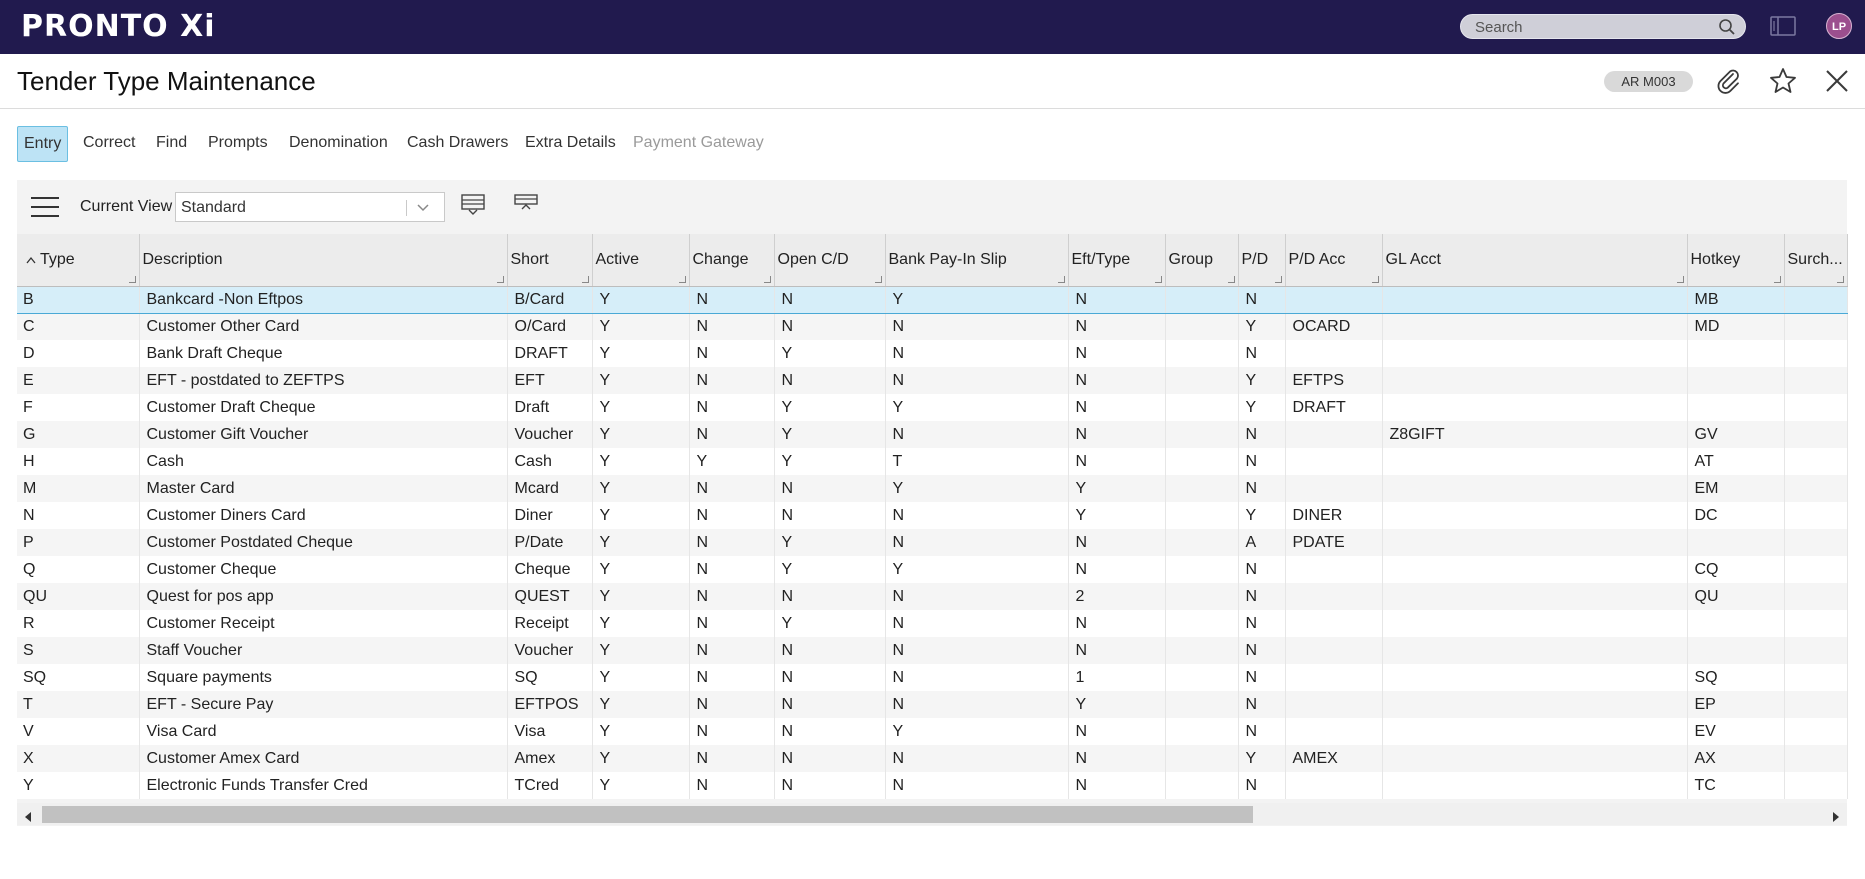  What do you see at coordinates (323, 515) in the screenshot?
I see `table-cell: Customer Diners Card` at bounding box center [323, 515].